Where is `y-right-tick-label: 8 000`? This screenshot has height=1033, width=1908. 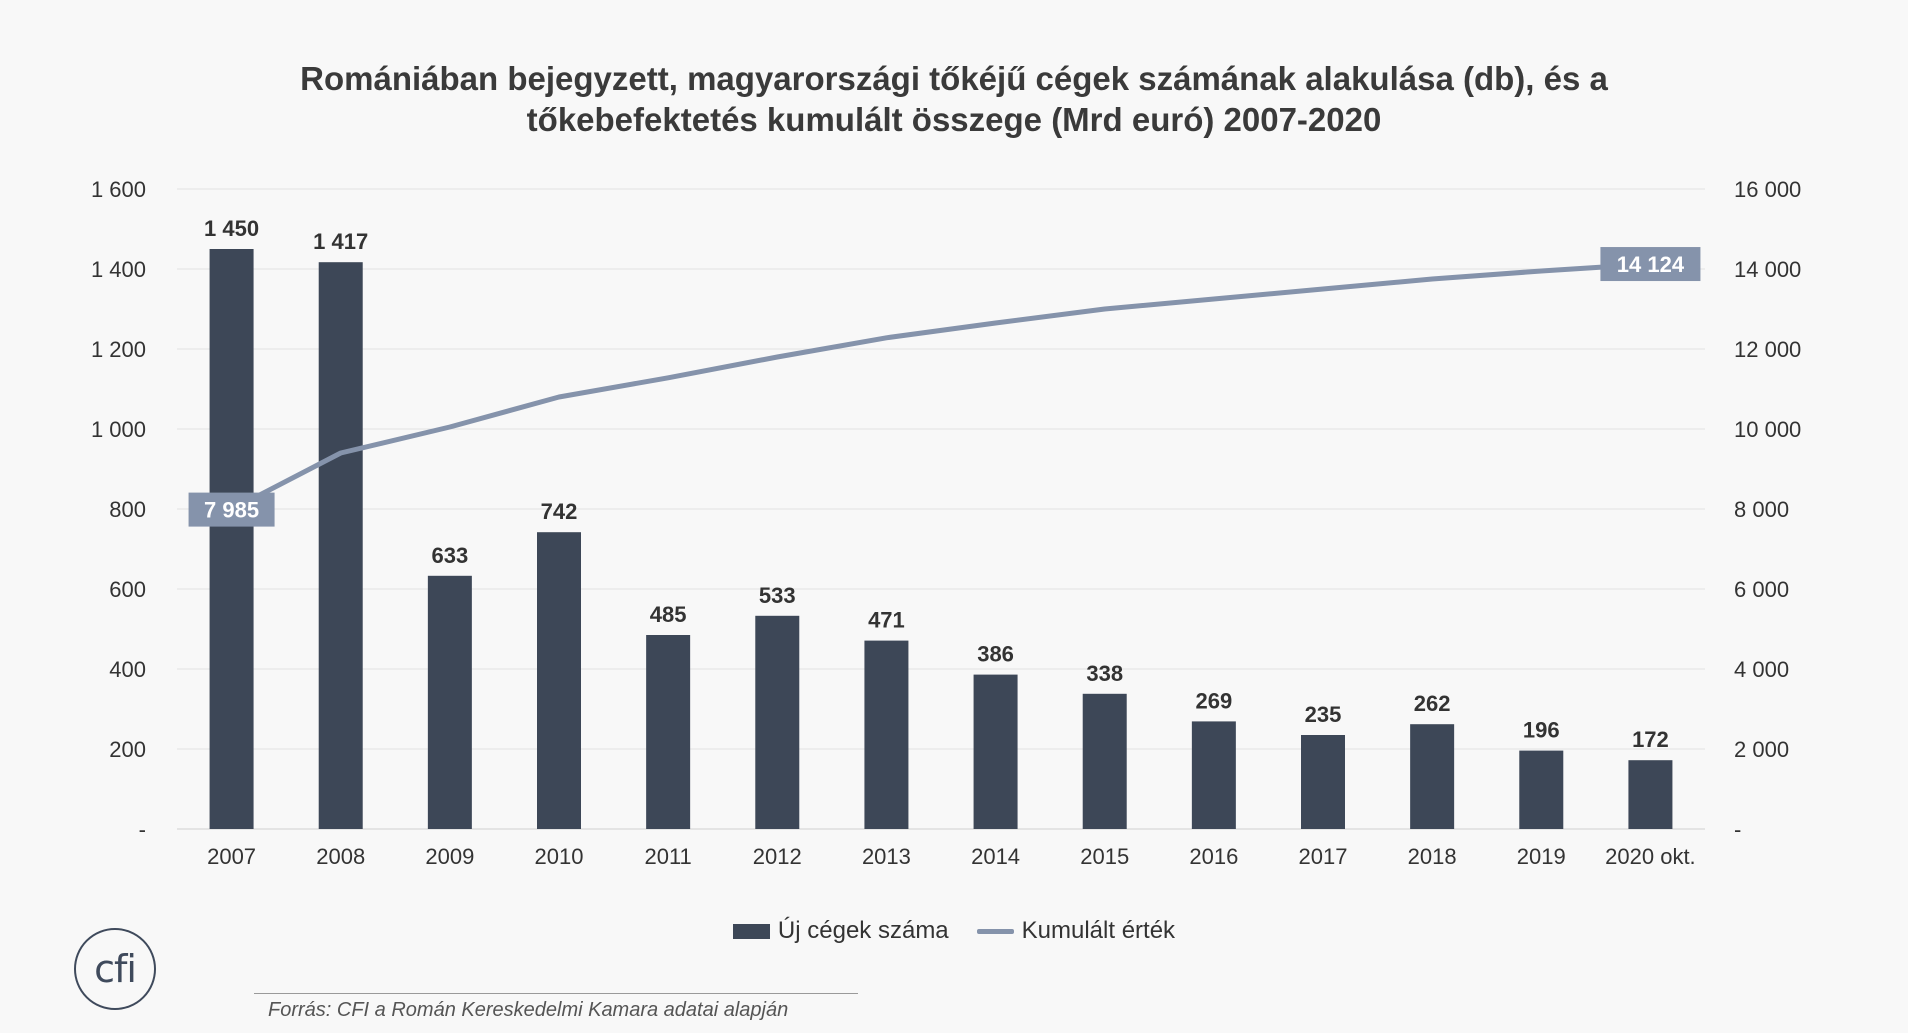 y-right-tick-label: 8 000 is located at coordinates (1761, 509).